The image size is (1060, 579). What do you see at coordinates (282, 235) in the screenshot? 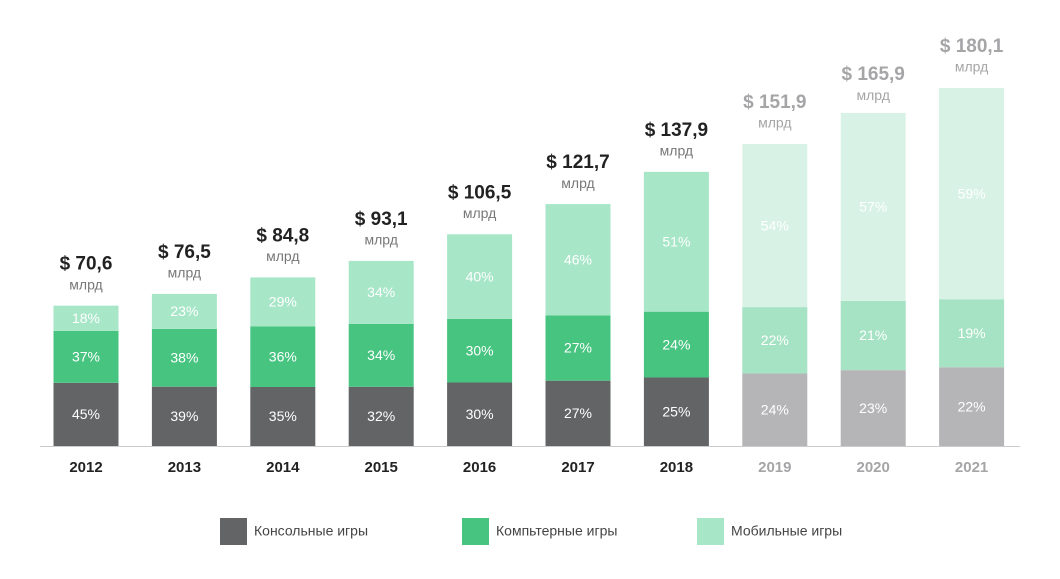
I see `total-label: $ 84,8` at bounding box center [282, 235].